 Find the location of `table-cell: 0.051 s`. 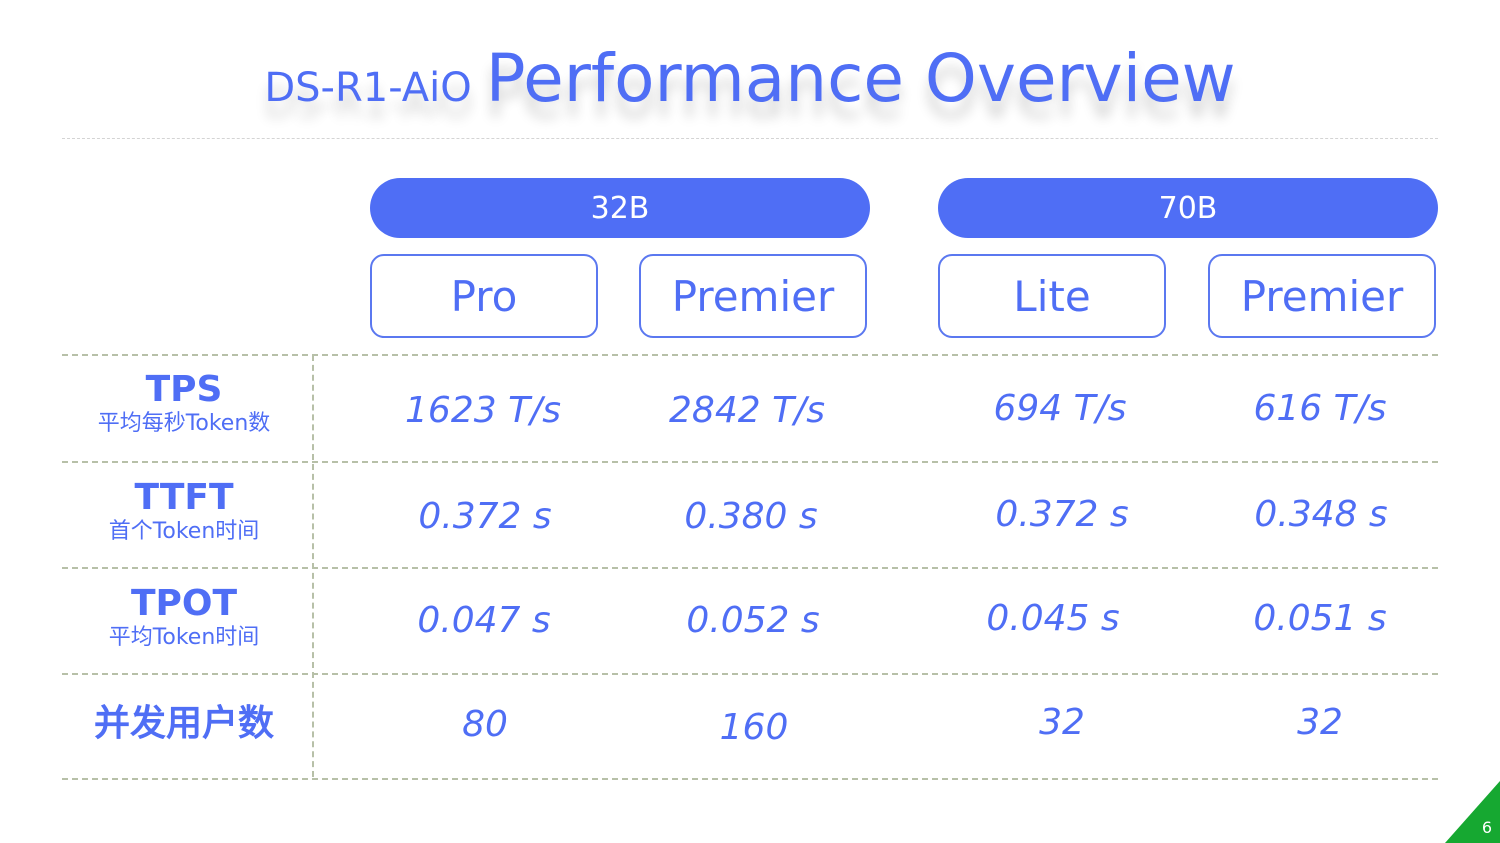

table-cell: 0.051 s is located at coordinates (1320, 618).